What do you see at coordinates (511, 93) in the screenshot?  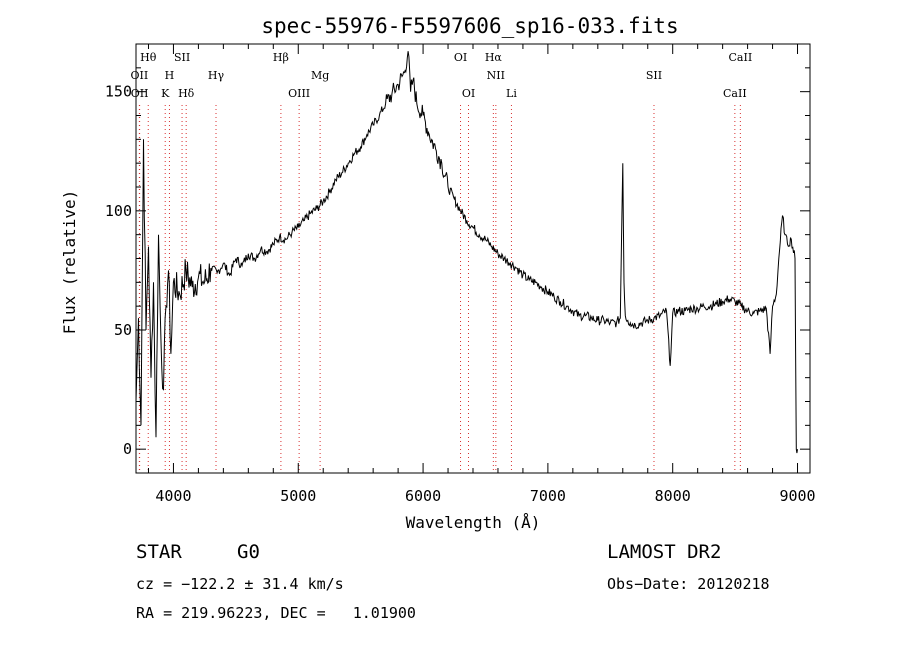 I see `line-marker-label-15: Li` at bounding box center [511, 93].